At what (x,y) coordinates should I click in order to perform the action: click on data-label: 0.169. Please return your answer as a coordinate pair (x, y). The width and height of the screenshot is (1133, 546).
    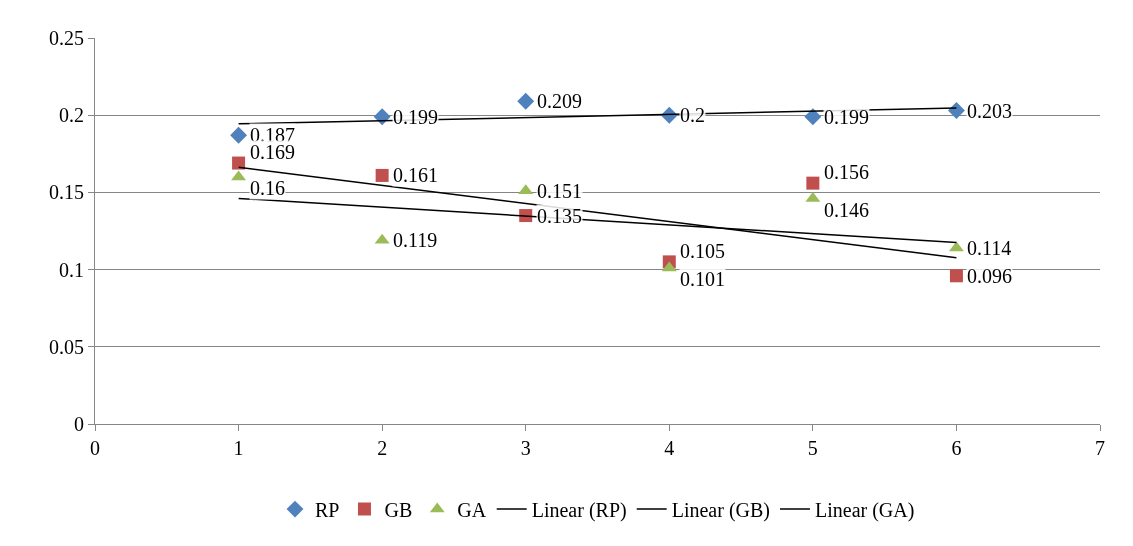
    Looking at the image, I should click on (272, 152).